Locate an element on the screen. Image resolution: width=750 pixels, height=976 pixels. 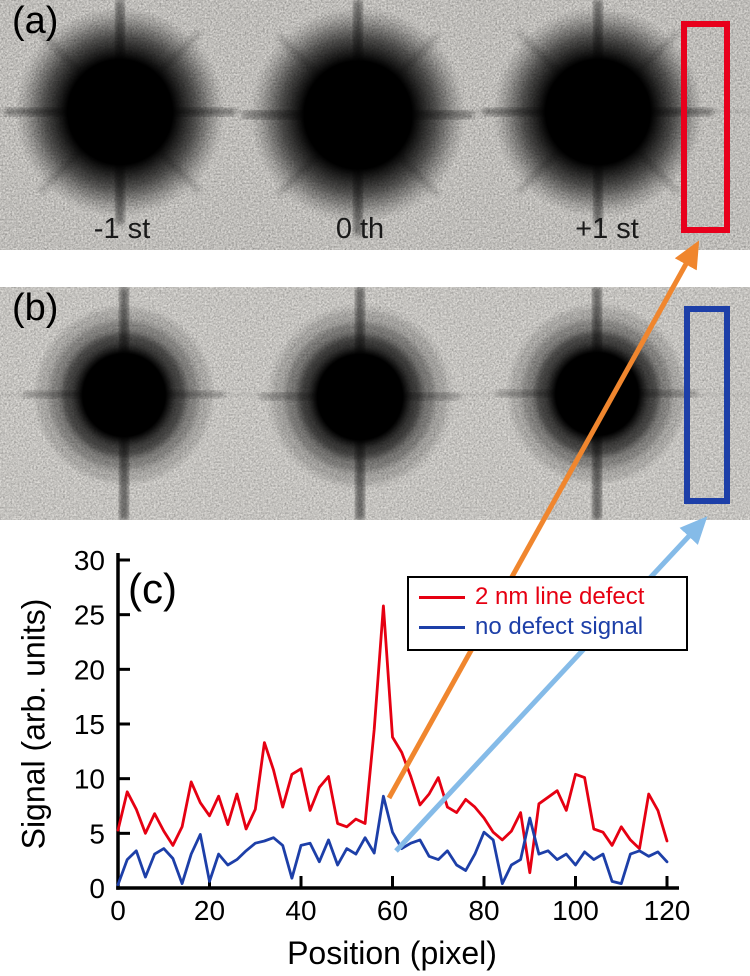
legend-item-blue: no defect signal is located at coordinates (548, 627).